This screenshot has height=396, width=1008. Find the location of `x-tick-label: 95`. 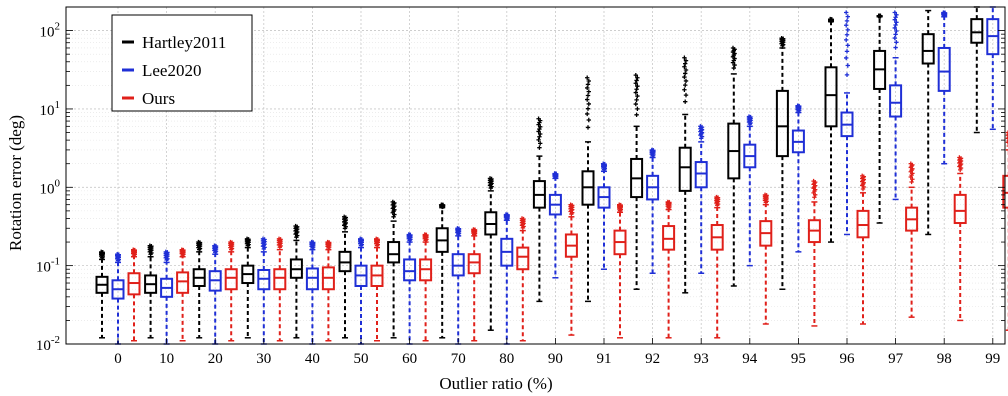

x-tick-label: 95 is located at coordinates (798, 359).